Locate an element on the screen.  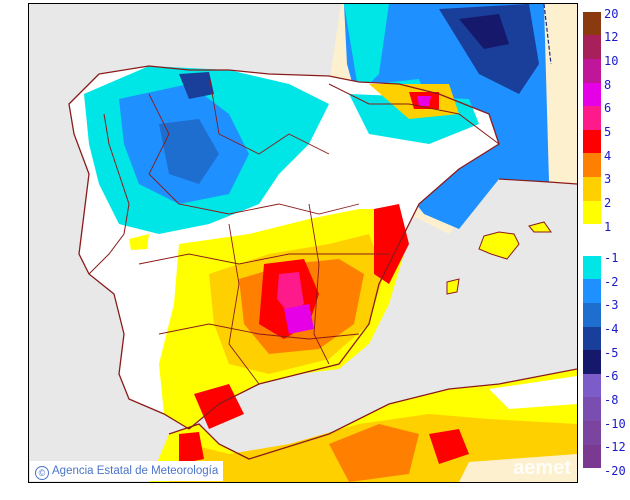
legend-label: -20 is located at coordinates (615, 471).